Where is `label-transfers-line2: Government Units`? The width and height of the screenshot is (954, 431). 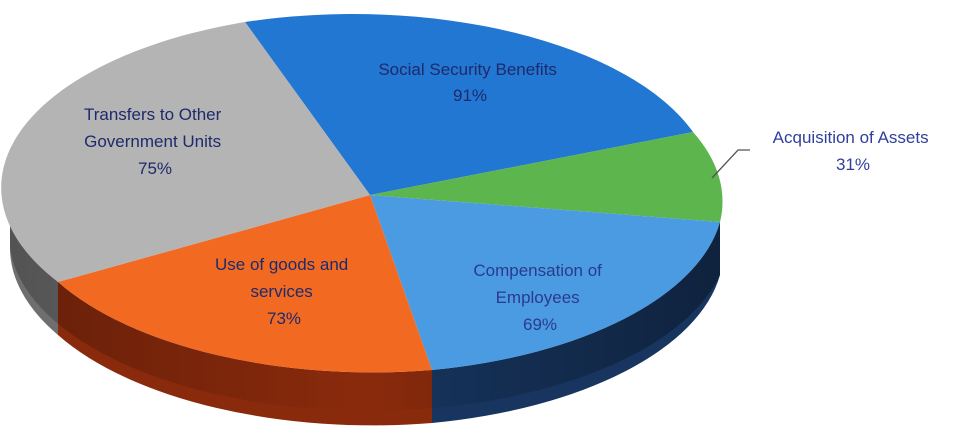 label-transfers-line2: Government Units is located at coordinates (152, 141).